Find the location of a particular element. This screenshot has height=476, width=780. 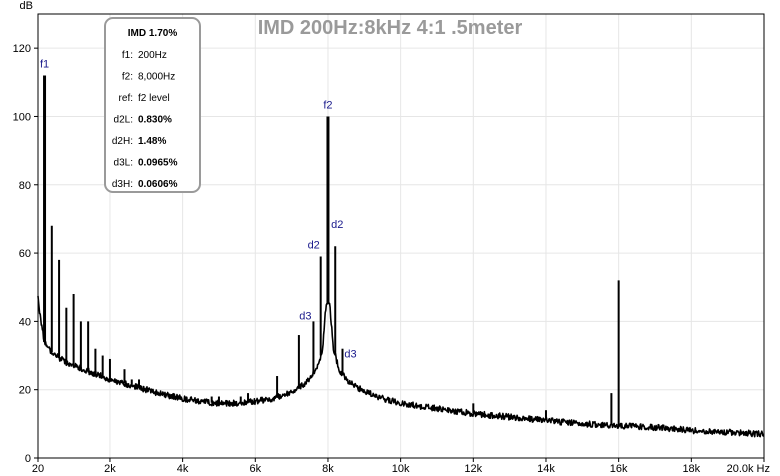

info-box-row-value: 8,000Hz is located at coordinates (156, 77).